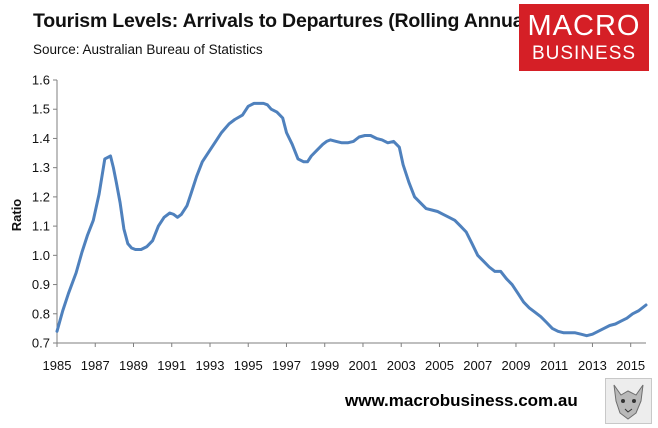  I want to click on y-tick-label: 1.1, so click(41, 226).